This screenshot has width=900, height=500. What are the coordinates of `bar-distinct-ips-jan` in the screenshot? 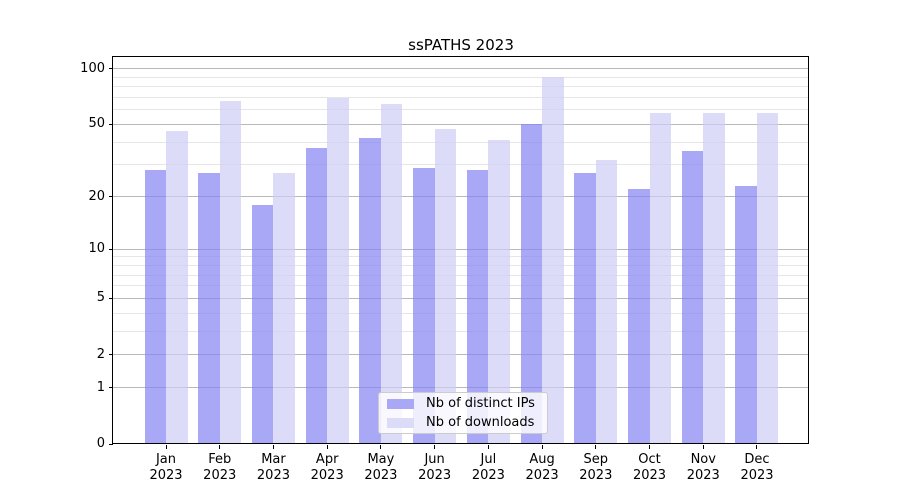 It's located at (155, 307).